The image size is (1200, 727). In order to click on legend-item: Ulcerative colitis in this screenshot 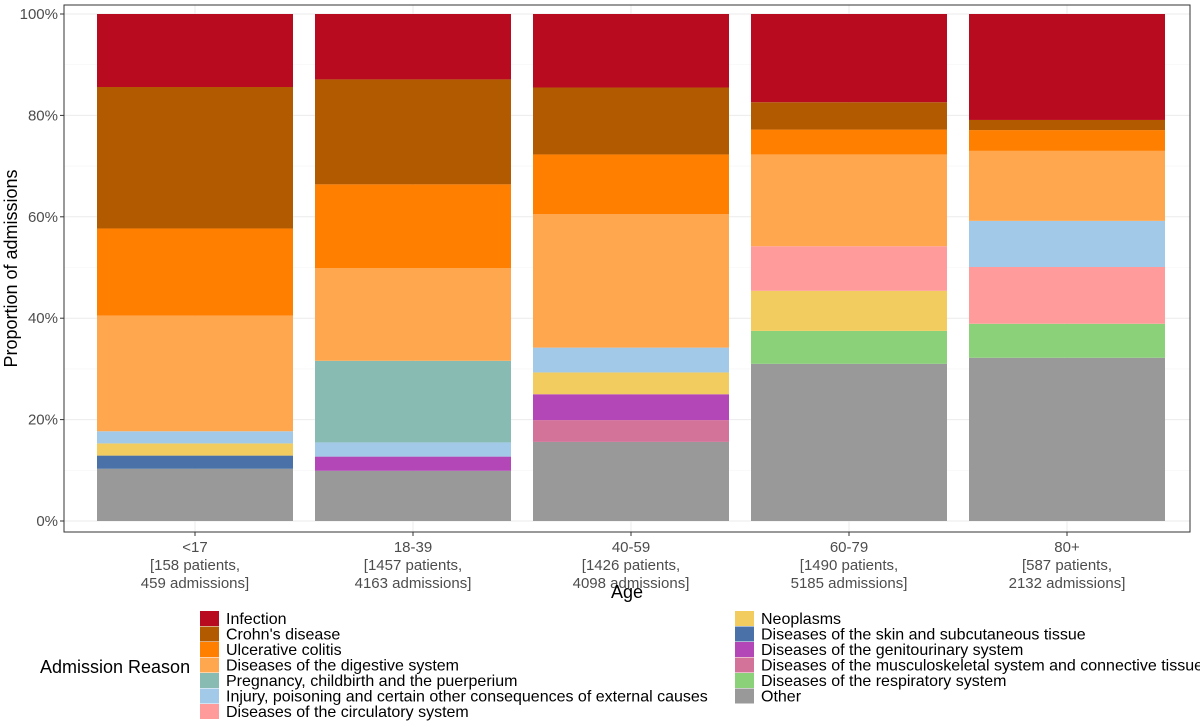, I will do `click(271, 650)`.